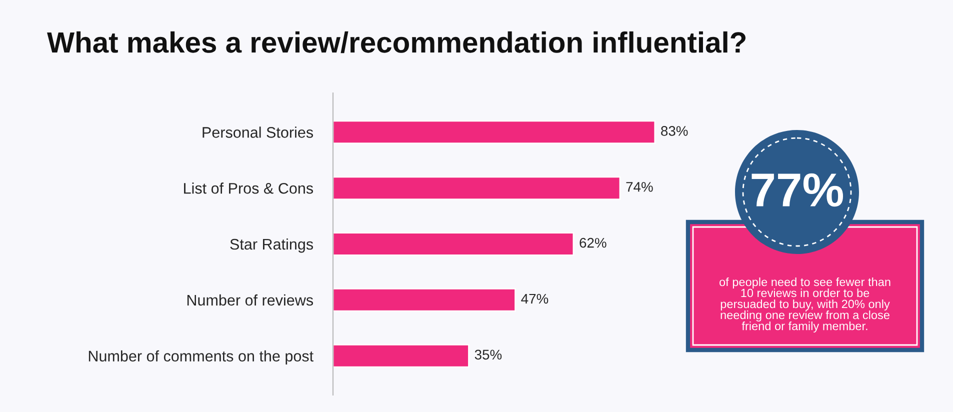 Image resolution: width=953 pixels, height=412 pixels. What do you see at coordinates (250, 300) in the screenshot?
I see `y-tick-label: Number of reviews` at bounding box center [250, 300].